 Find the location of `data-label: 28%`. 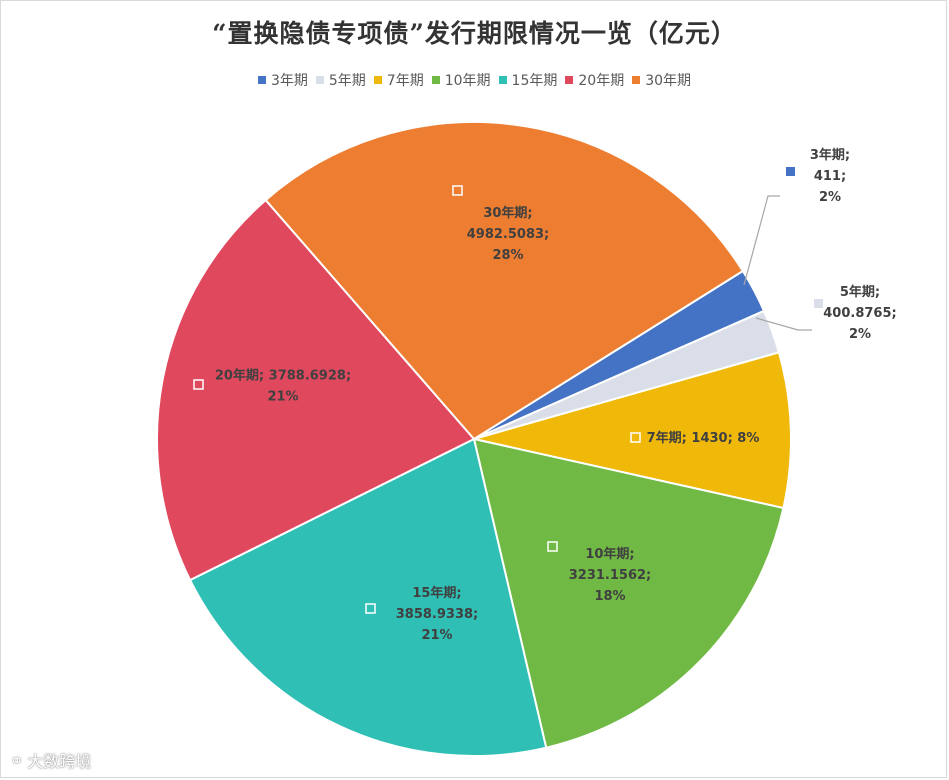

data-label: 28% is located at coordinates (507, 255).